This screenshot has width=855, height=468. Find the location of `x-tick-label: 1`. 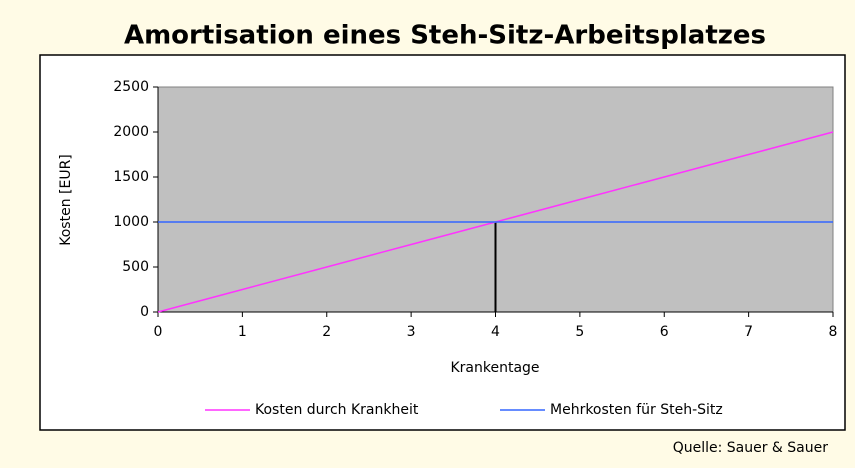

x-tick-label: 1 is located at coordinates (242, 332).